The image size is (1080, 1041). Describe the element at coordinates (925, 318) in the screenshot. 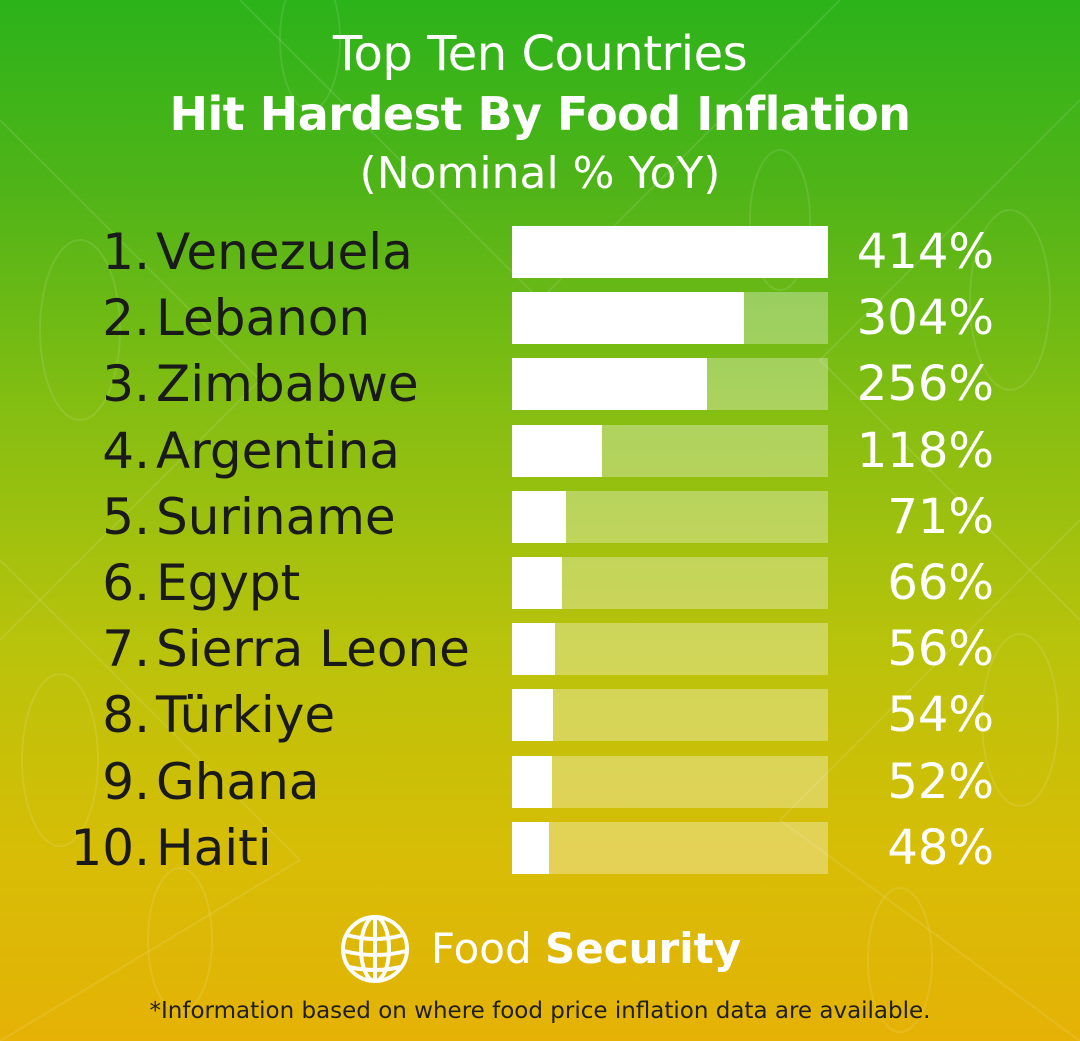

I see `value-label: 304%` at that location.